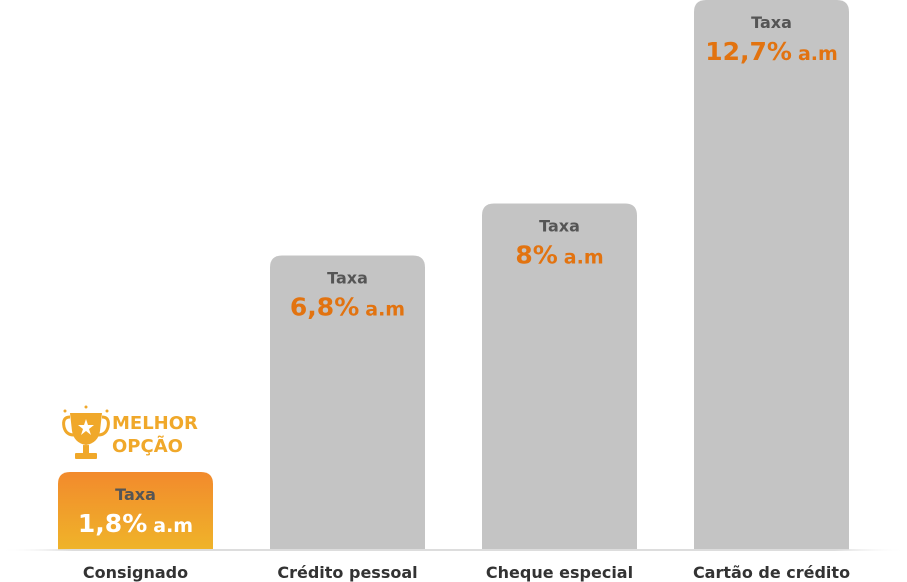 The image size is (907, 582). What do you see at coordinates (453, 550) in the screenshot?
I see `x-axis-line` at bounding box center [453, 550].